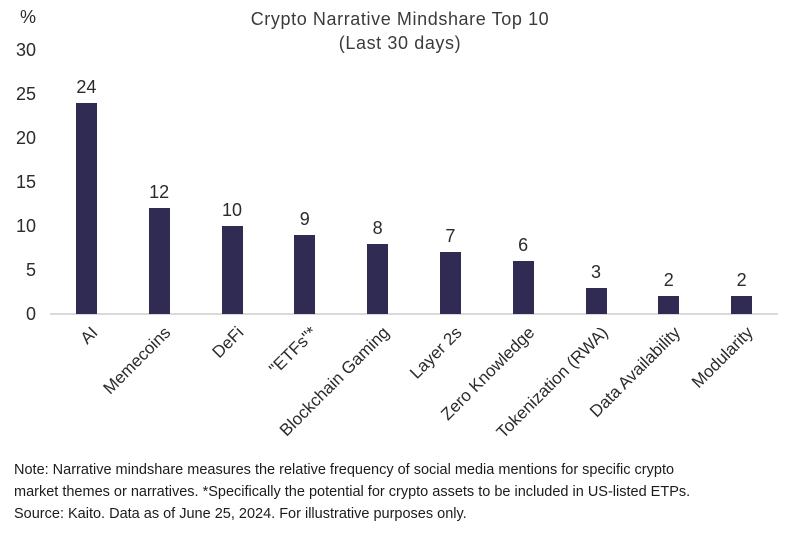  Describe the element at coordinates (30, 314) in the screenshot. I see `y-tick-label-0: 0` at that location.